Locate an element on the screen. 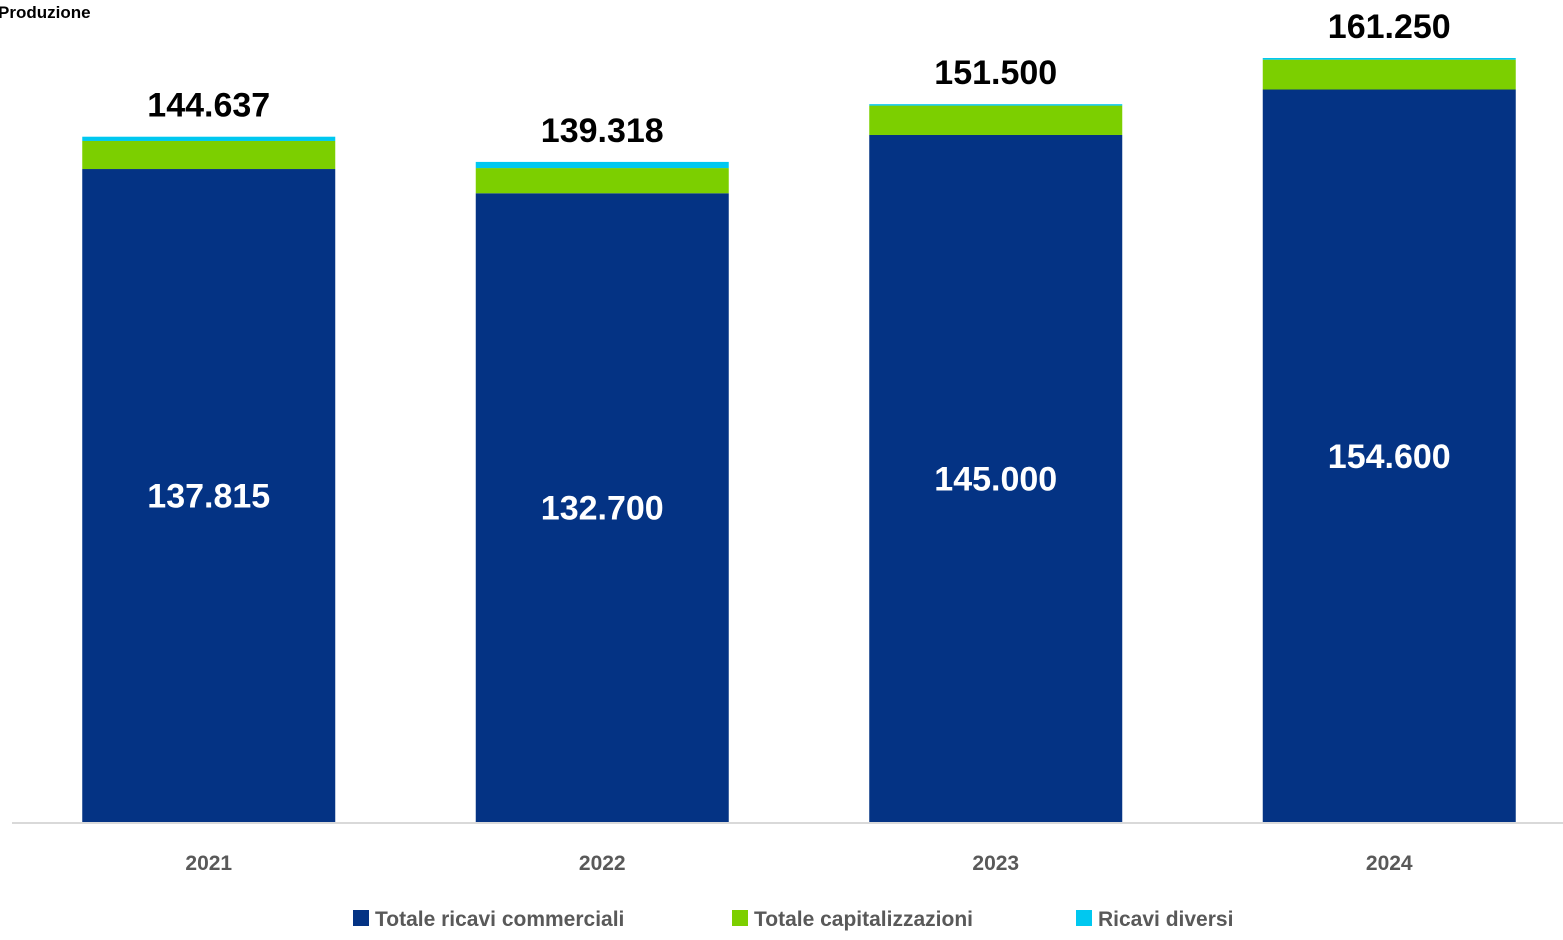 The height and width of the screenshot is (940, 1563). bar-value-label: 132.700 is located at coordinates (602, 509).